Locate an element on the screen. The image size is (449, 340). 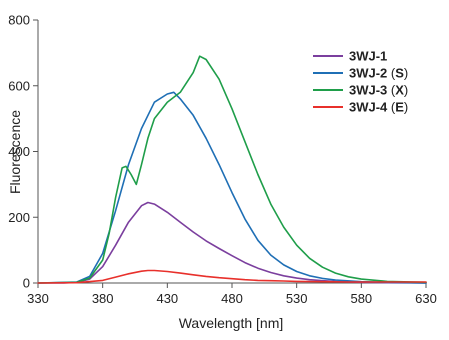
legend-label: 3WJ-4 (E) is located at coordinates (378, 107).